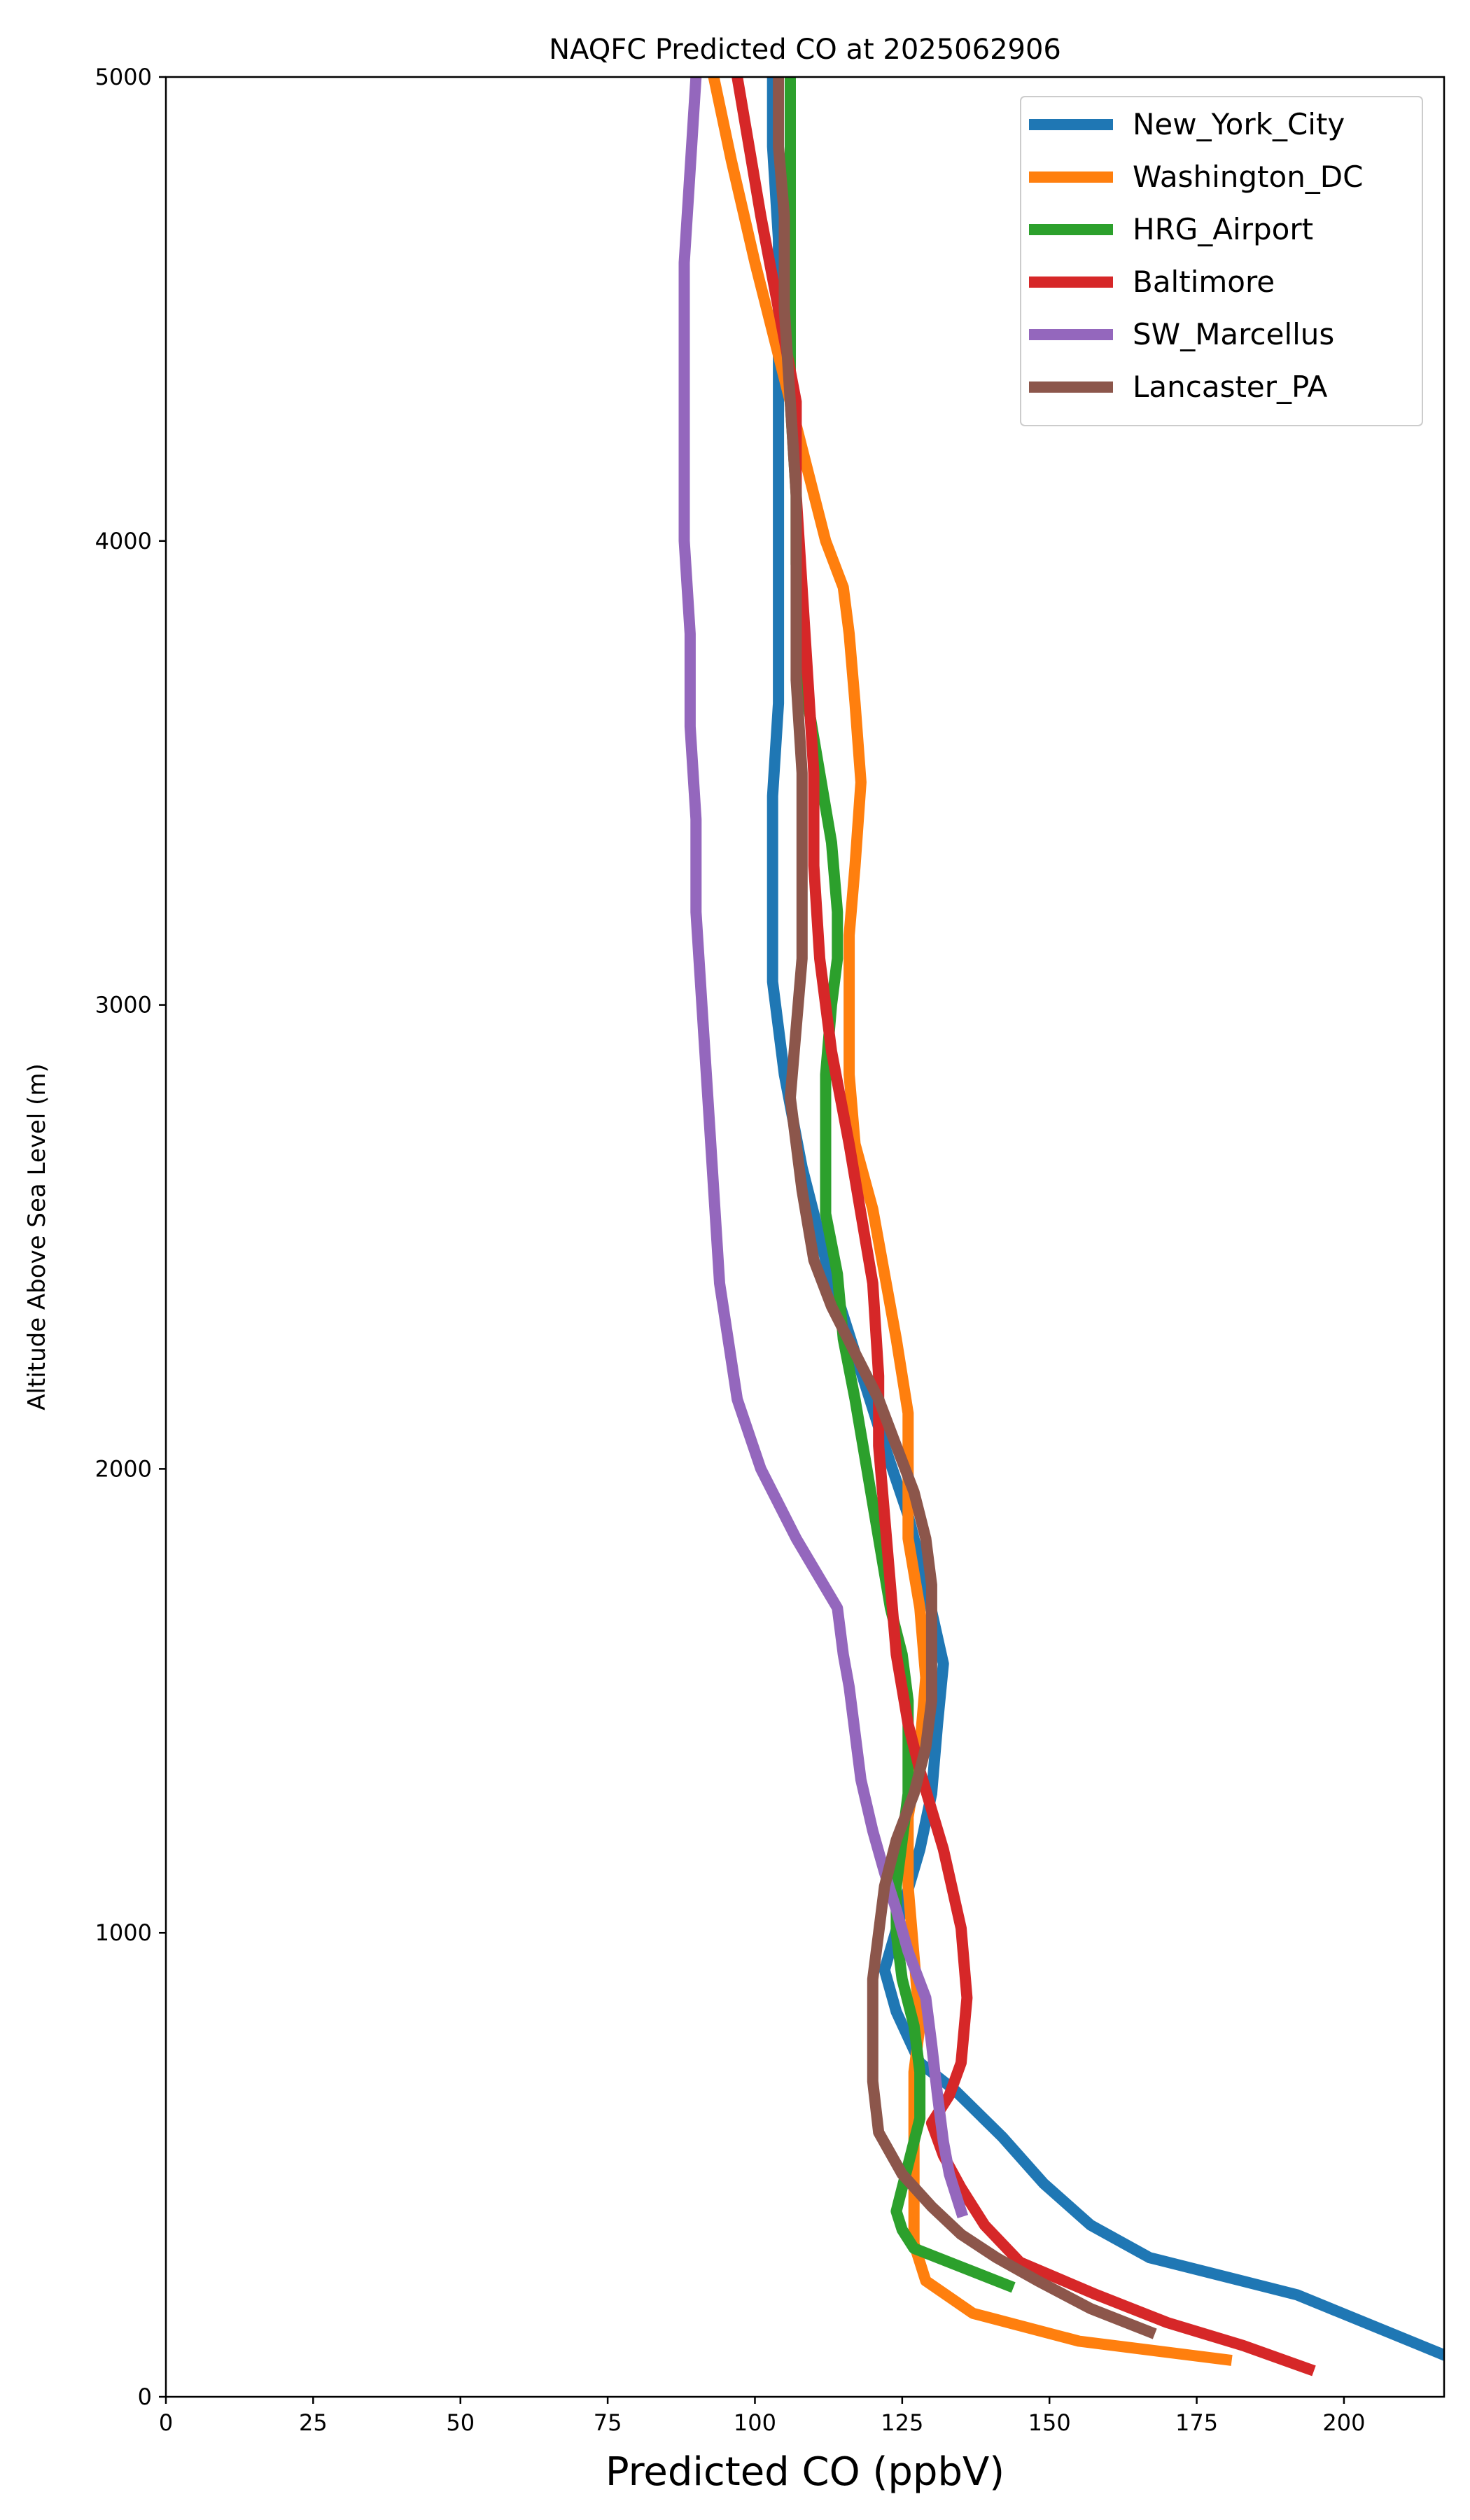 The height and width of the screenshot is (2520, 1470). Describe the element at coordinates (460, 2422) in the screenshot. I see `x-tick-label: 50` at that location.